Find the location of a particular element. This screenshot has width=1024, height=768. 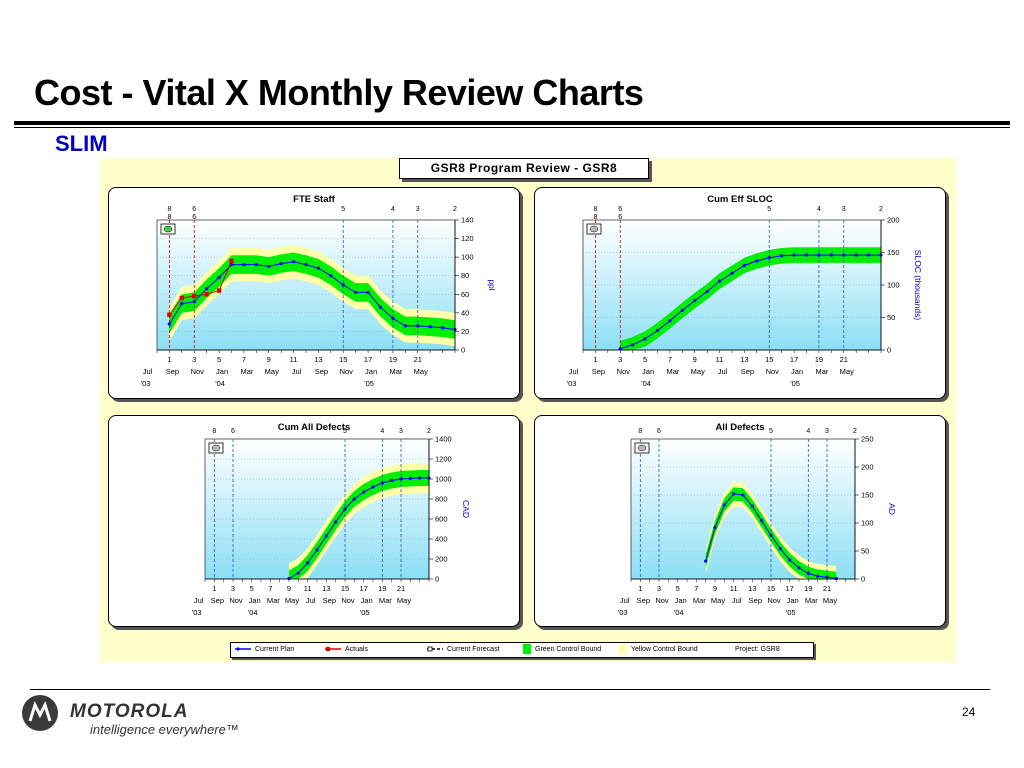

plot-area is located at coordinates (743, 509).